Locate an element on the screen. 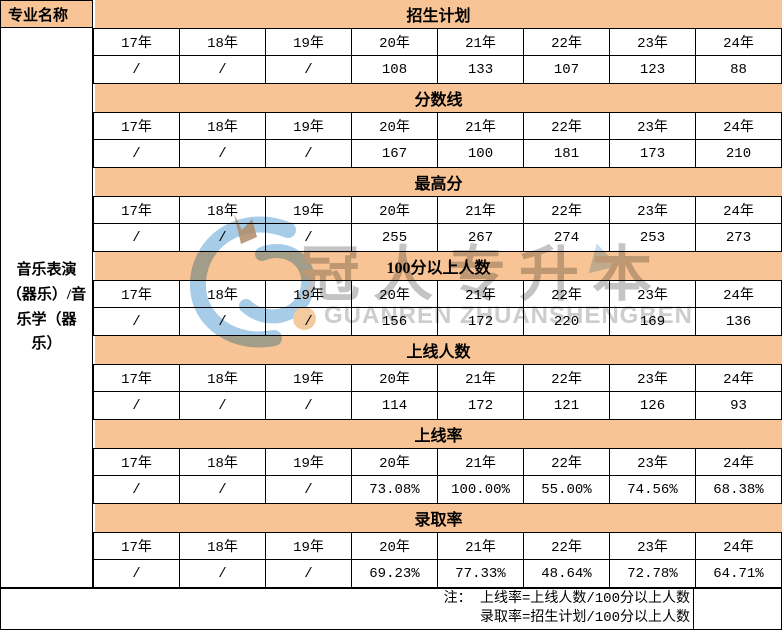 This screenshot has width=782, height=633. data-cell: 55.00% is located at coordinates (566, 489).